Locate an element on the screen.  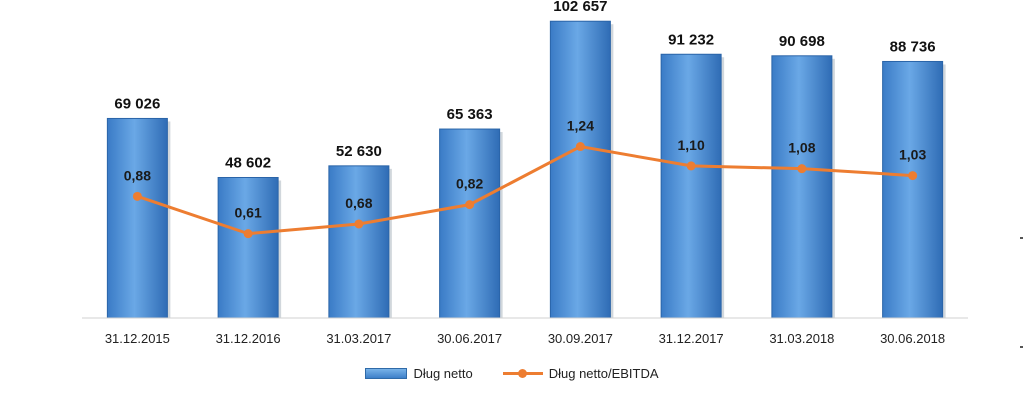
legend: Dług netto Dług netto/EBITDA is located at coordinates (512, 373).